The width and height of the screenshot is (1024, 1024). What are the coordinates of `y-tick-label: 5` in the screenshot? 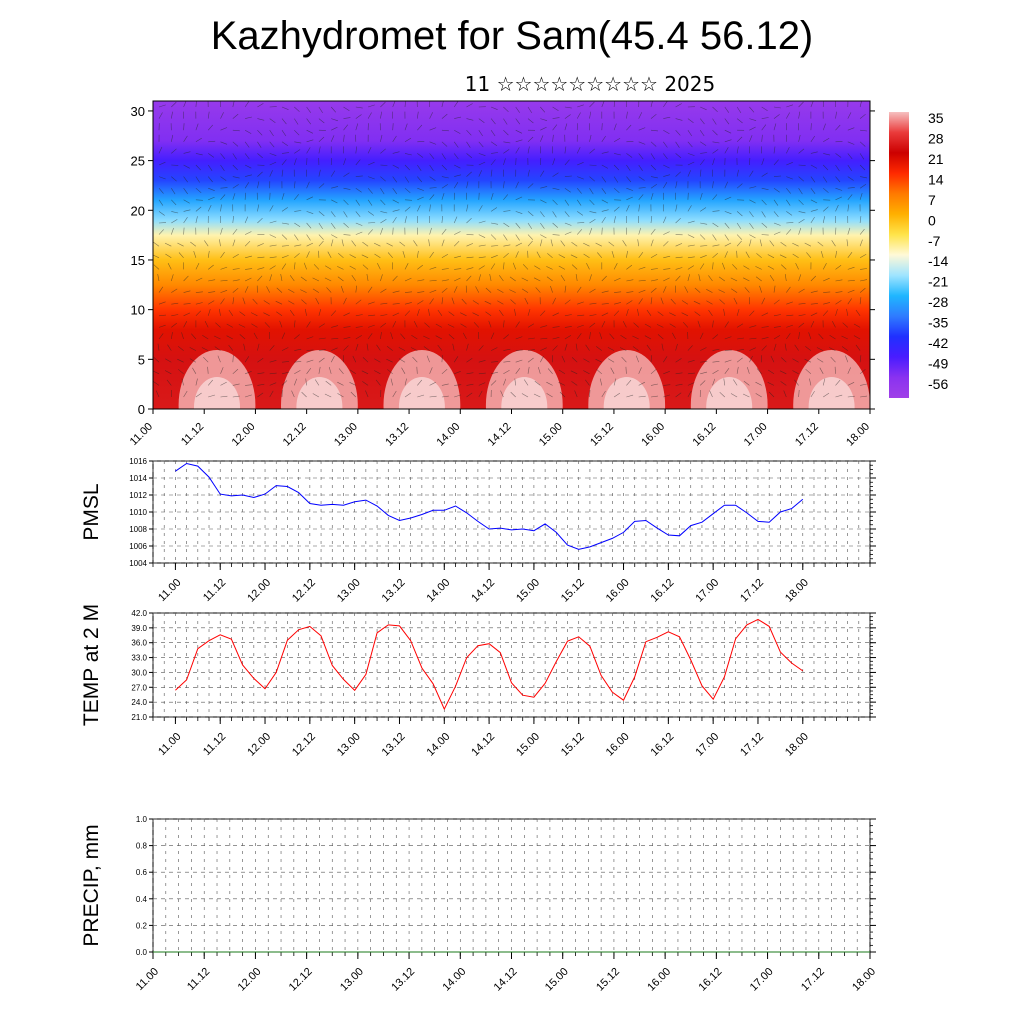 It's located at (141, 359).